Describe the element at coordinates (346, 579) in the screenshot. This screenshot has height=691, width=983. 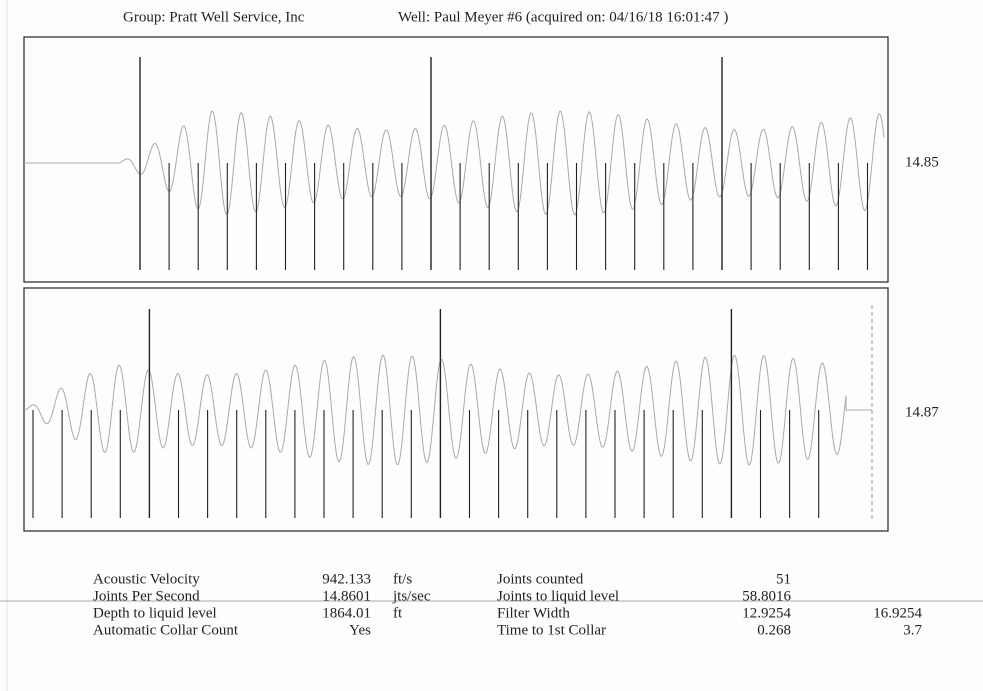
I see `row-value: 942.133` at that location.